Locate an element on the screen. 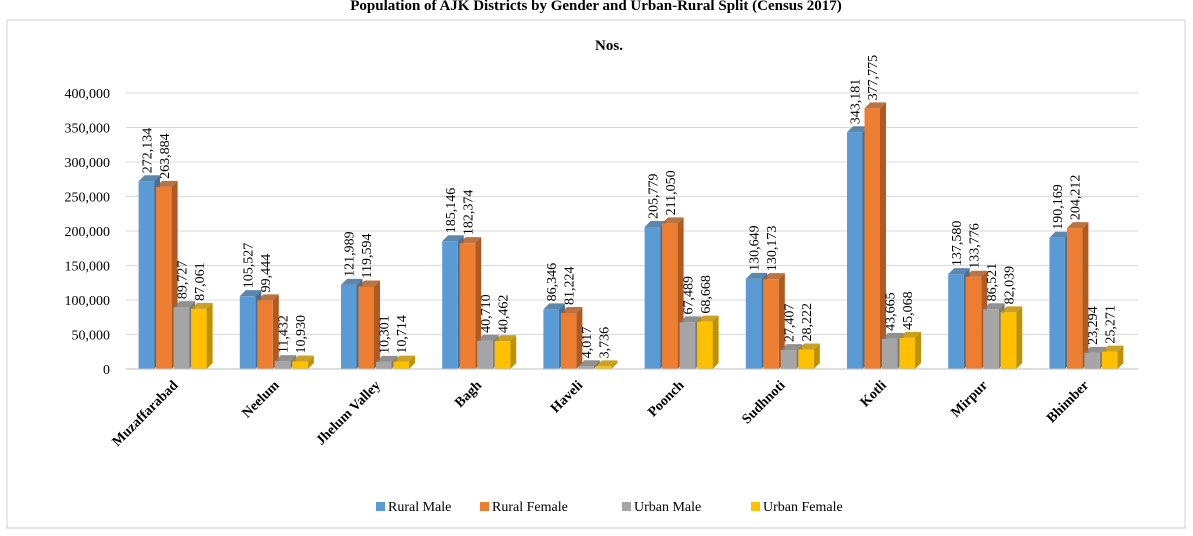  bar-sudhnoti-urban-female is located at coordinates (809, 356).